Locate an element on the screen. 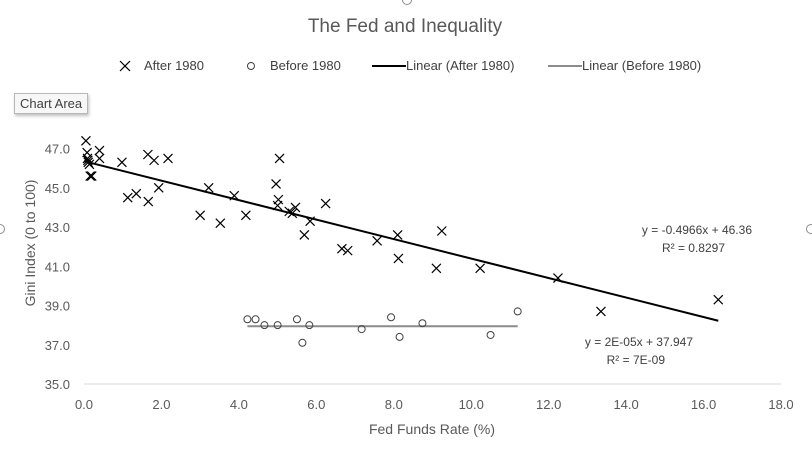 The image size is (812, 459). x-tick-label: 6.0 is located at coordinates (316, 404).